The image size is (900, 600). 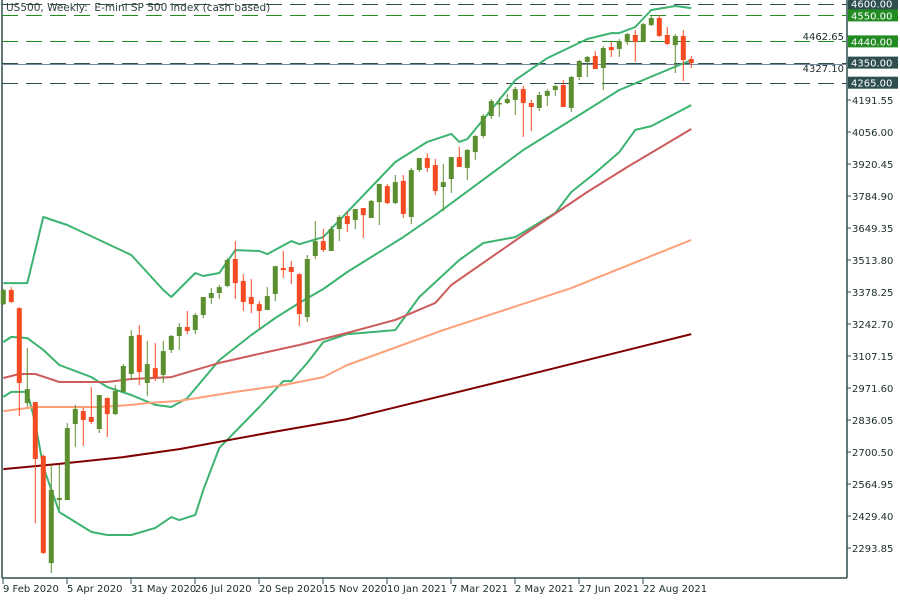 What do you see at coordinates (873, 41) in the screenshot?
I see `level-price-badge` at bounding box center [873, 41].